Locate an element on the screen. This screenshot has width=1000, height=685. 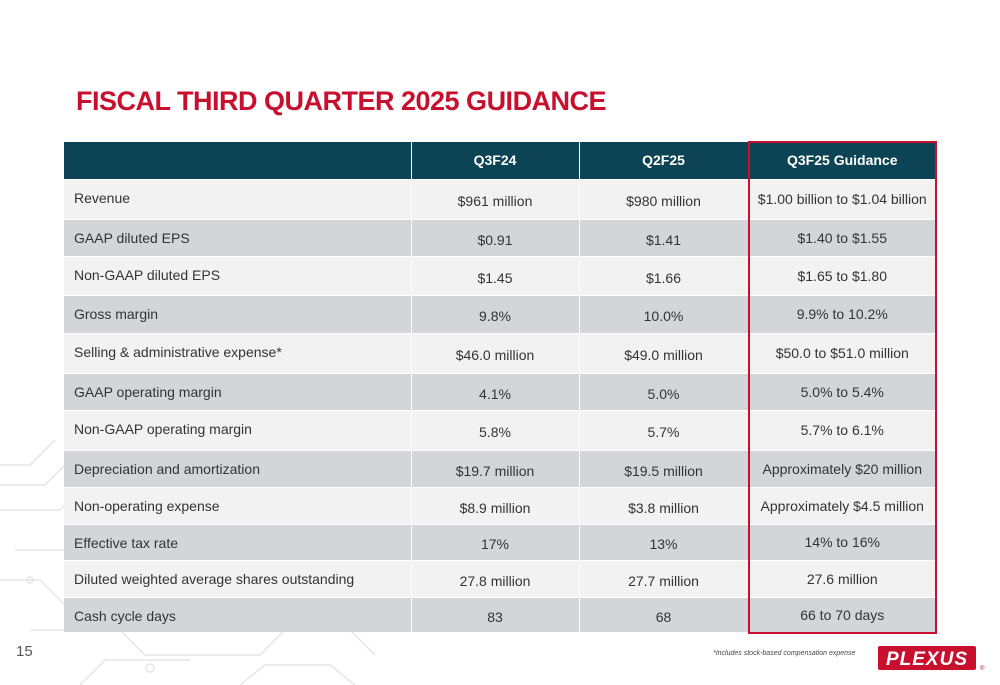
cell-q2f25: 5.7% is located at coordinates (664, 429).